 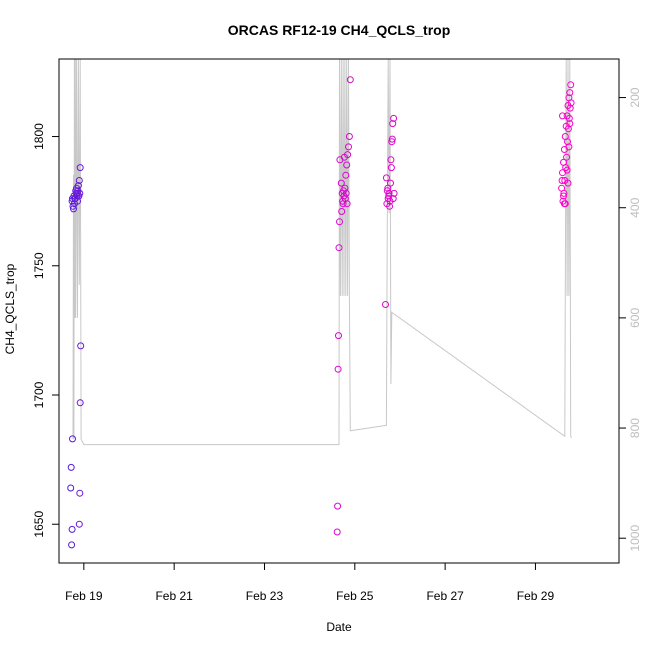 What do you see at coordinates (45, 330) in the screenshot?
I see `y-axis: 1650 1700 1750 1800` at bounding box center [45, 330].